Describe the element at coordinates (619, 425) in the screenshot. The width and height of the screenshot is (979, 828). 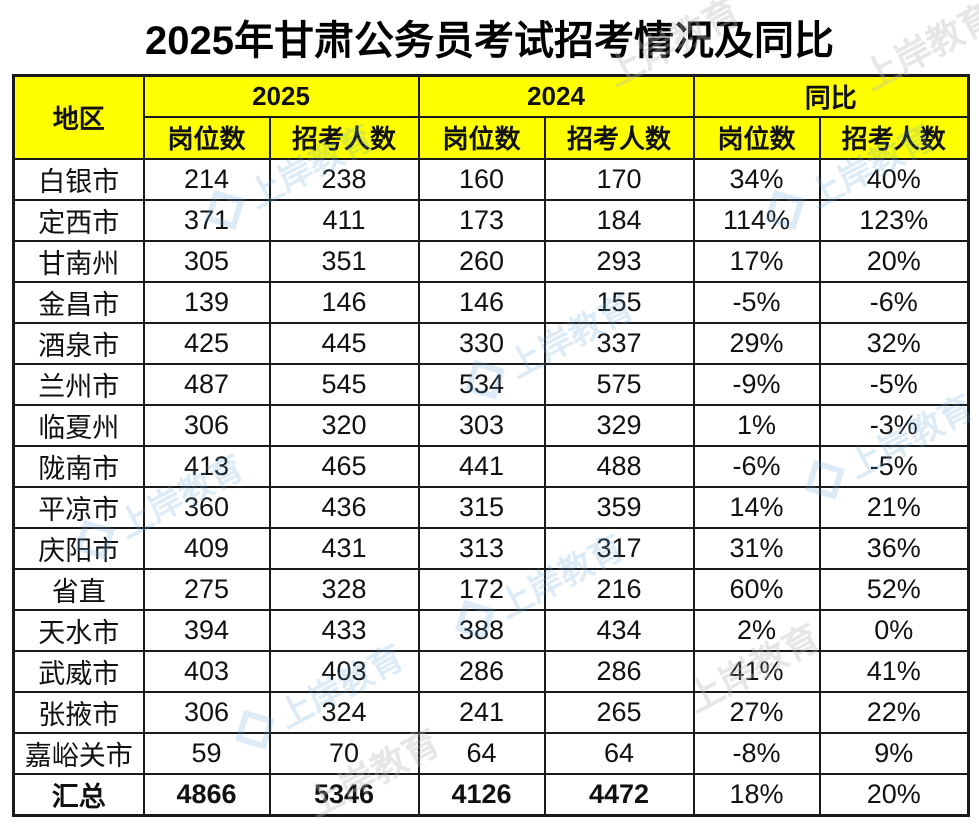
I see `value-cell: 329` at that location.